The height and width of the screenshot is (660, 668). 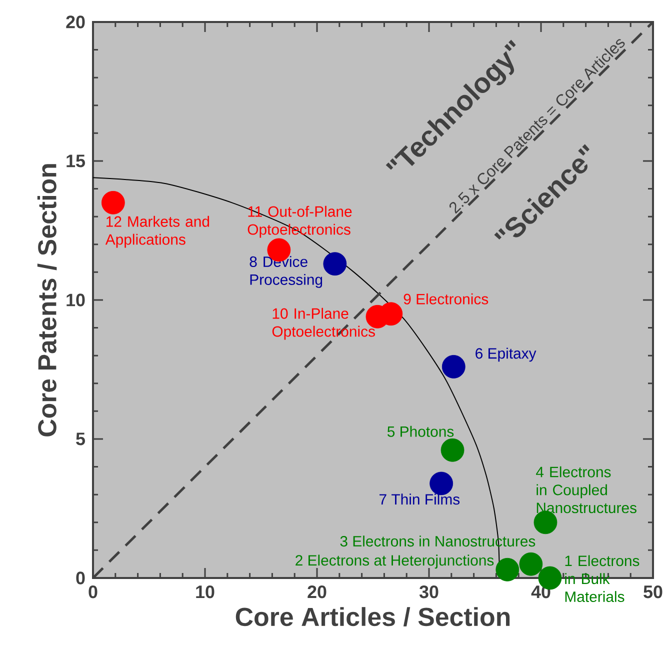 I want to click on annotation: 5 Photons, so click(x=420, y=431).